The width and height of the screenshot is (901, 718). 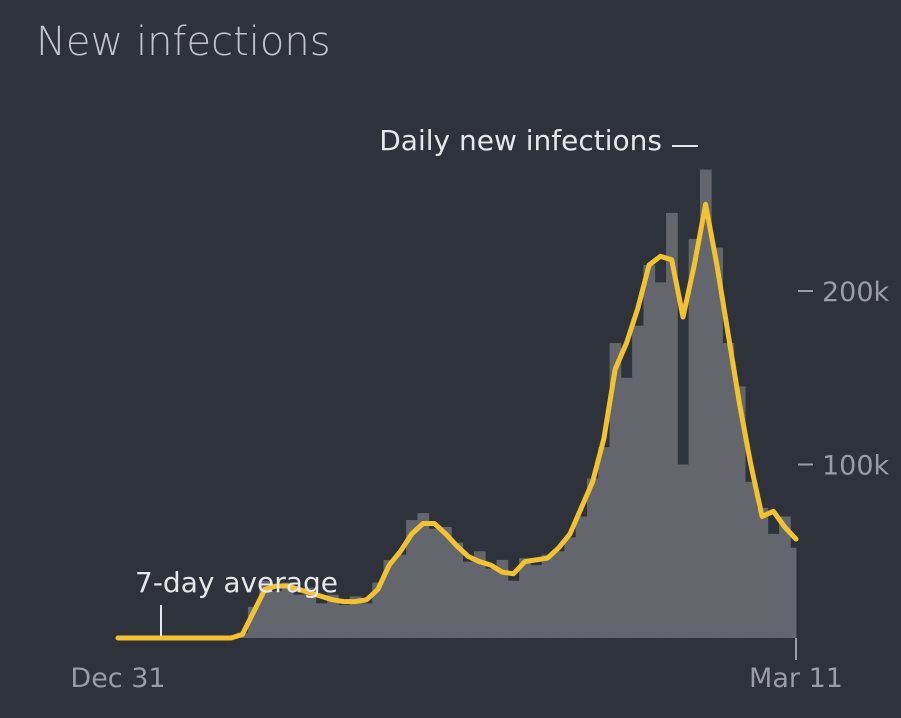 I want to click on average-label: 7-day average, so click(x=236, y=582).